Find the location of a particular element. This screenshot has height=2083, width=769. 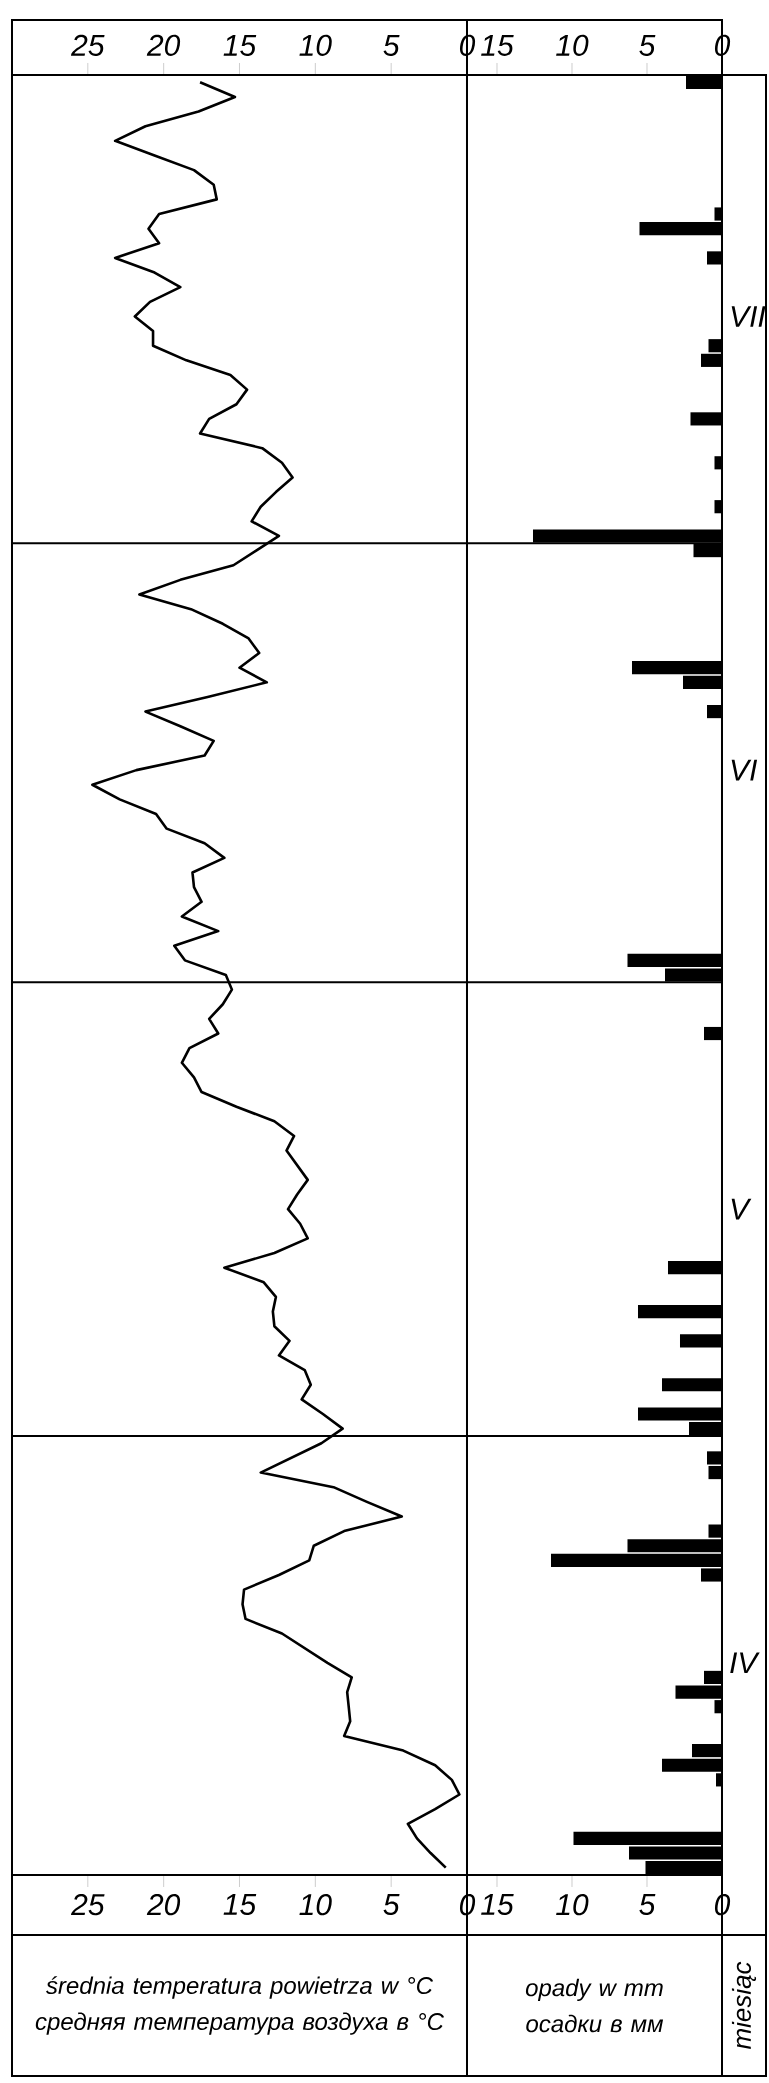

y-axis-title: miesiąc is located at coordinates (744, 2005).